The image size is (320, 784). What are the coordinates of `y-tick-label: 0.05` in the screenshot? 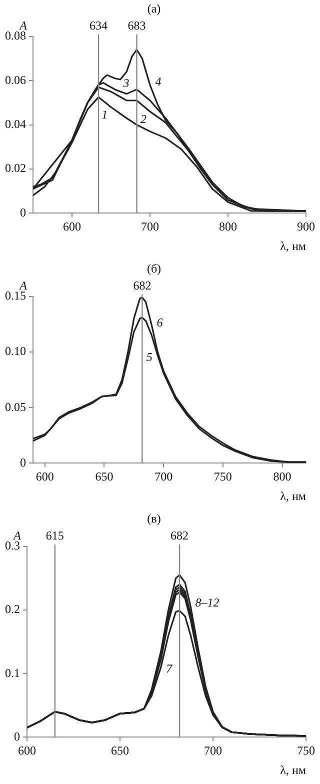 It's located at (15, 407).